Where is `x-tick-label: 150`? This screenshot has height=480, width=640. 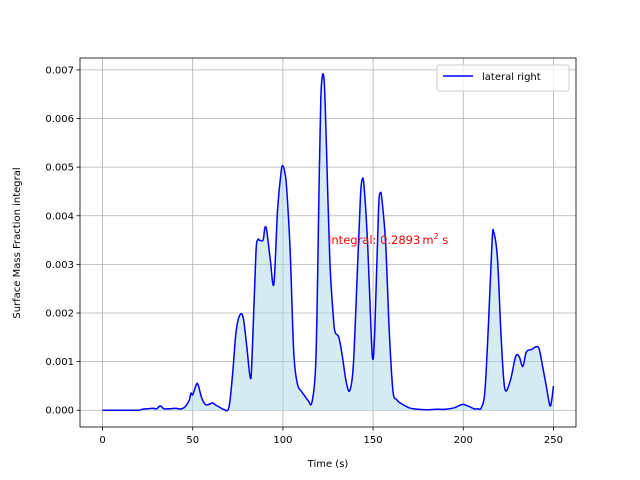
x-tick-label: 150 is located at coordinates (373, 440).